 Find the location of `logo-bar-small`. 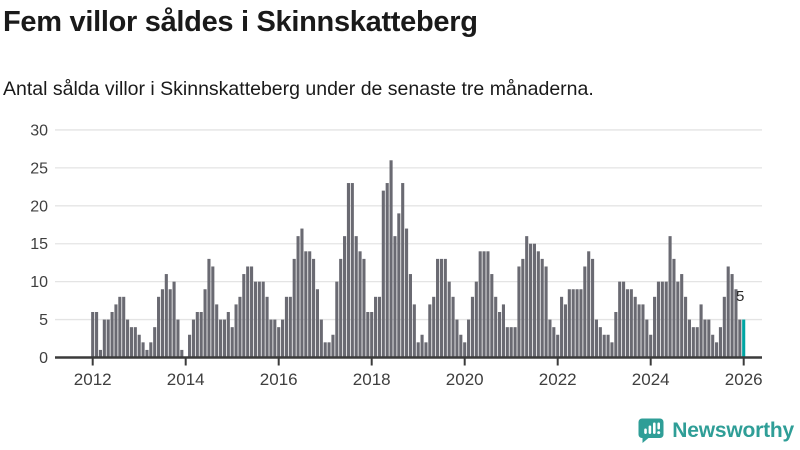

logo-bar-small is located at coordinates (646, 431).